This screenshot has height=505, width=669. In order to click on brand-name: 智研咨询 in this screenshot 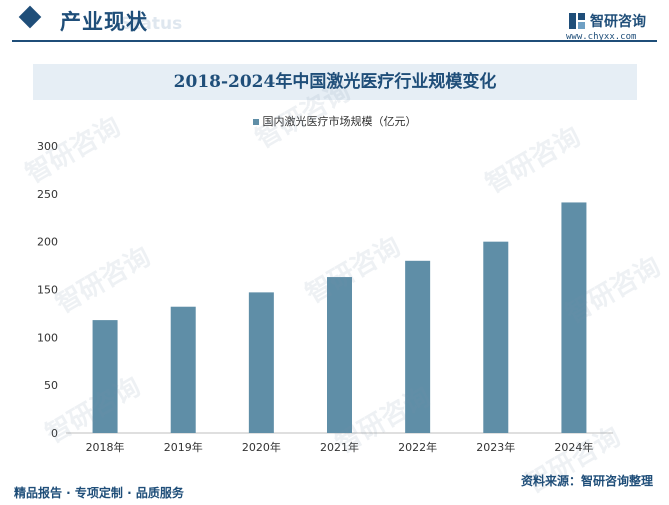, I will do `click(618, 22)`.